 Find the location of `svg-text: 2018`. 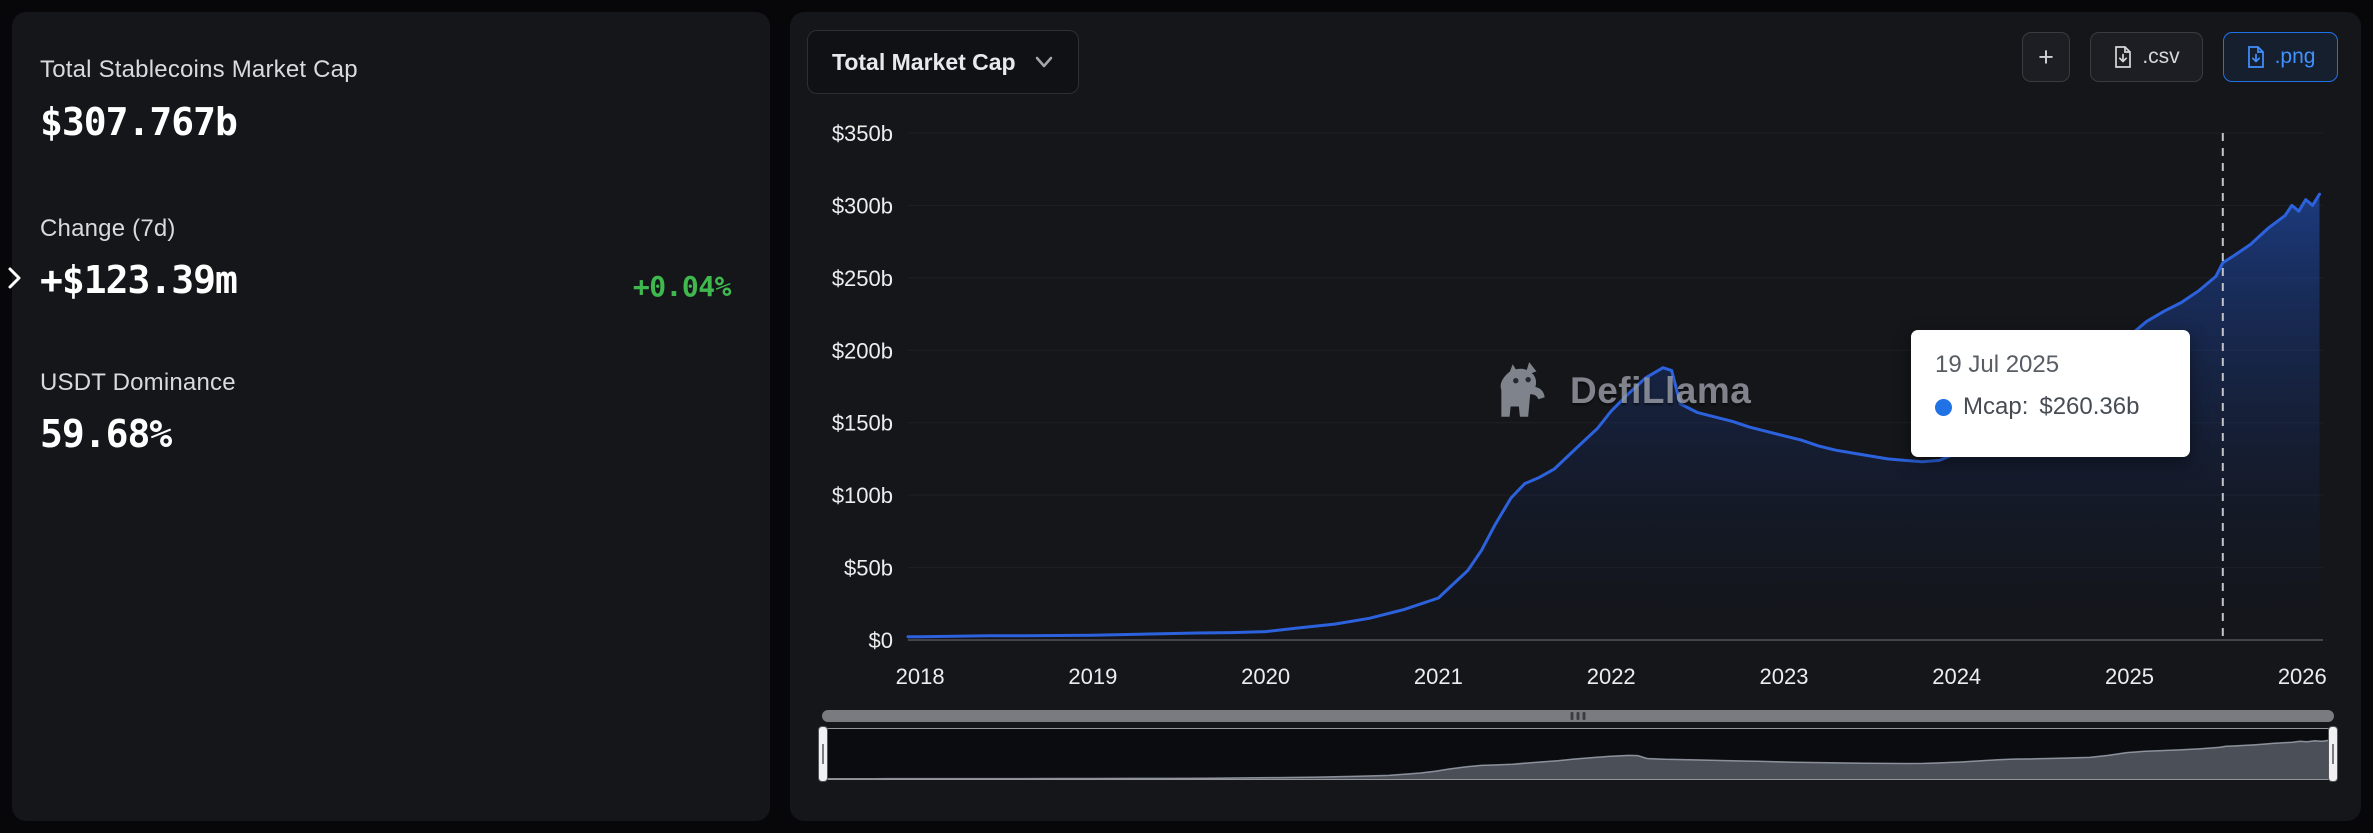

svg-text: 2018 is located at coordinates (920, 676).